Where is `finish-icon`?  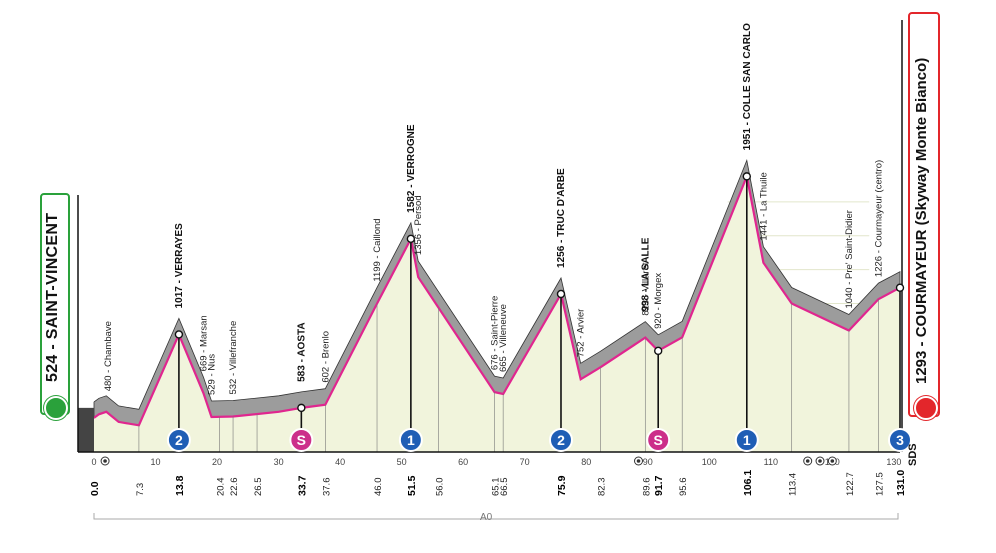 finish-icon is located at coordinates (926, 408).